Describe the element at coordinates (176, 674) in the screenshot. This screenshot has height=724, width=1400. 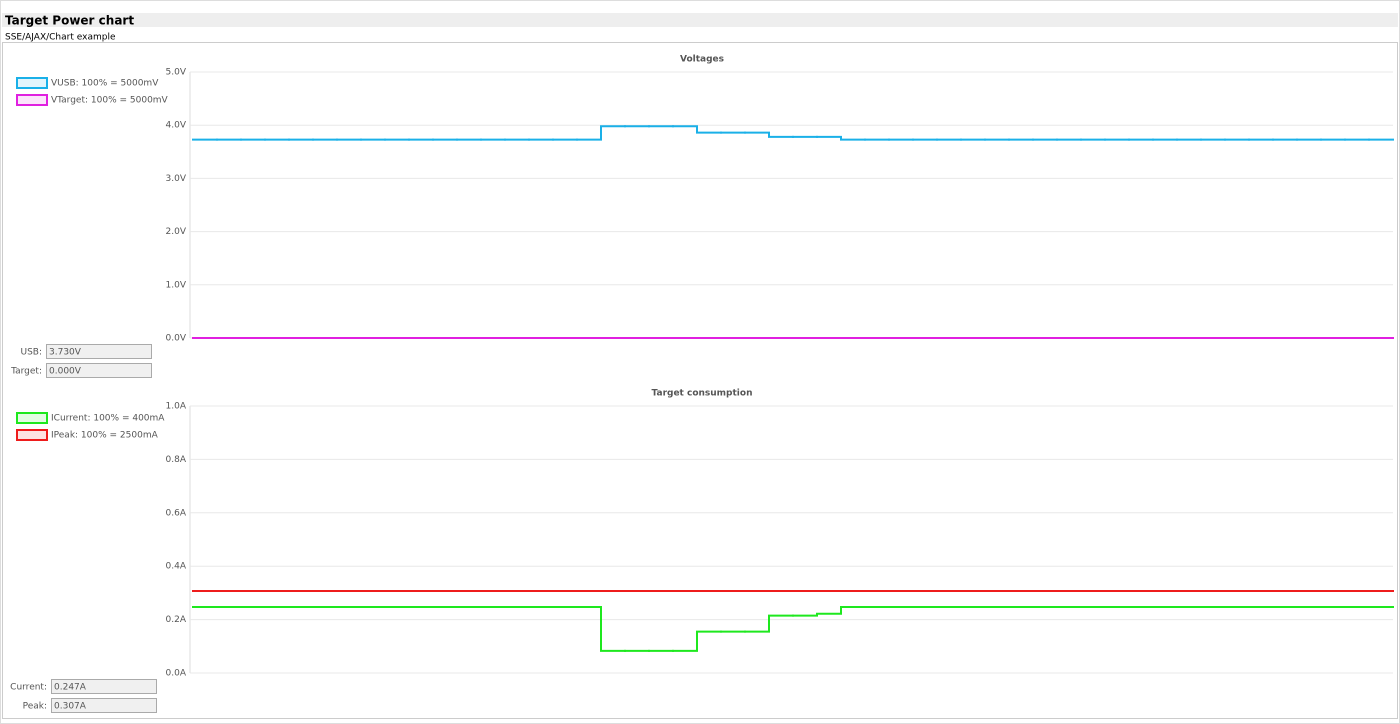
I see `y-tick-label: 0.0A` at that location.